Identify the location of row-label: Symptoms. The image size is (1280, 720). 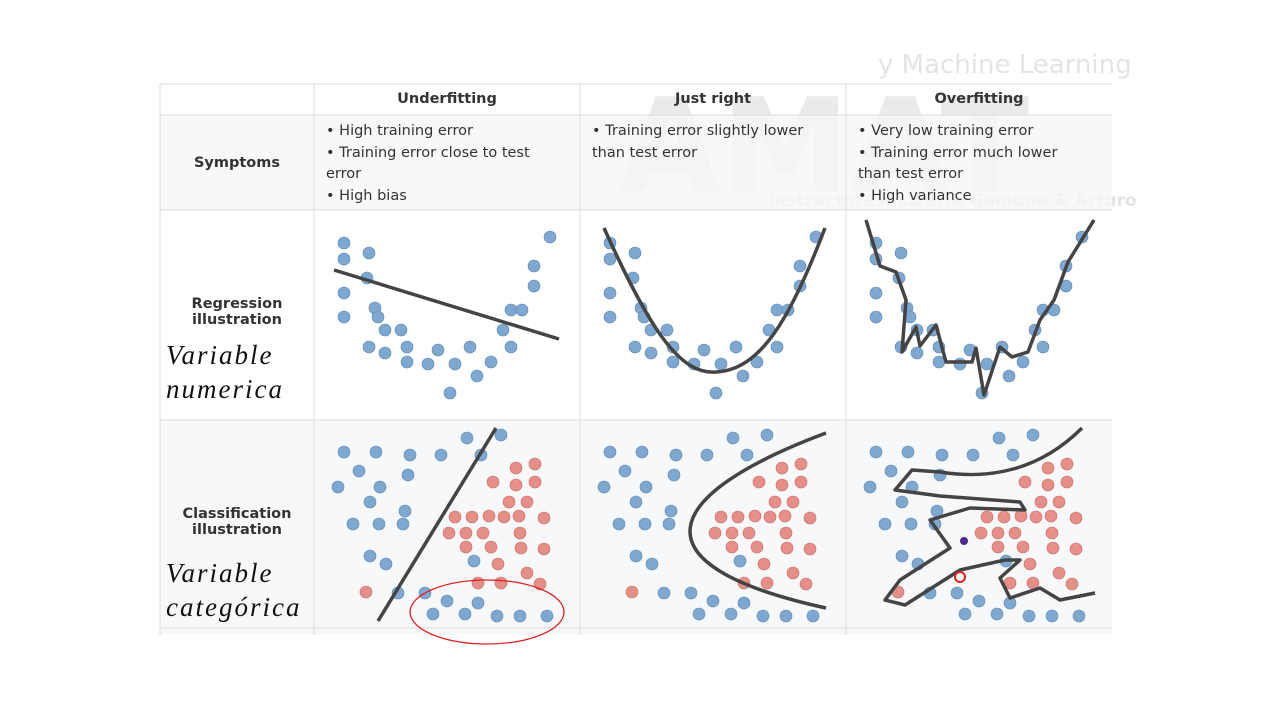
(237, 162).